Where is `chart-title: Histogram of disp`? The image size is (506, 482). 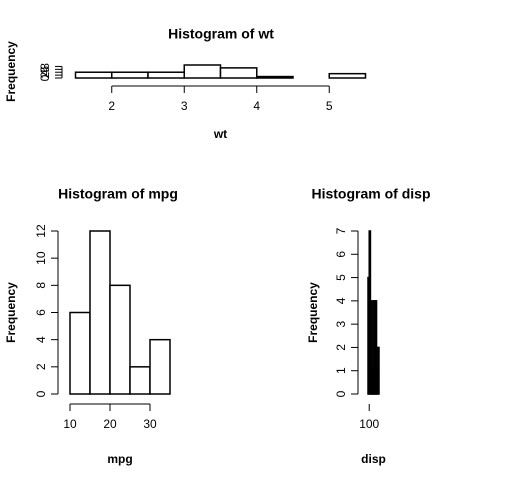 chart-title: Histogram of disp is located at coordinates (370, 194).